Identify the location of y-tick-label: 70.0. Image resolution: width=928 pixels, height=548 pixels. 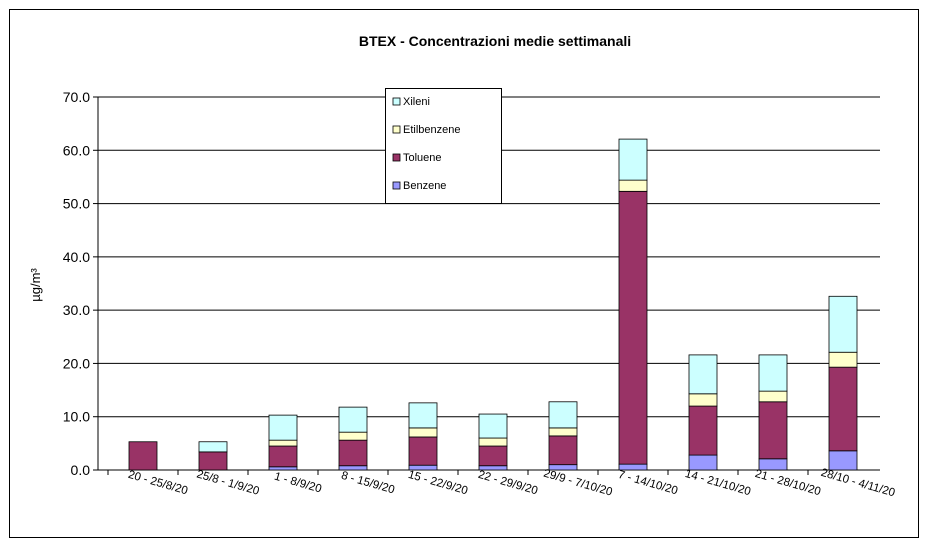
(76, 97).